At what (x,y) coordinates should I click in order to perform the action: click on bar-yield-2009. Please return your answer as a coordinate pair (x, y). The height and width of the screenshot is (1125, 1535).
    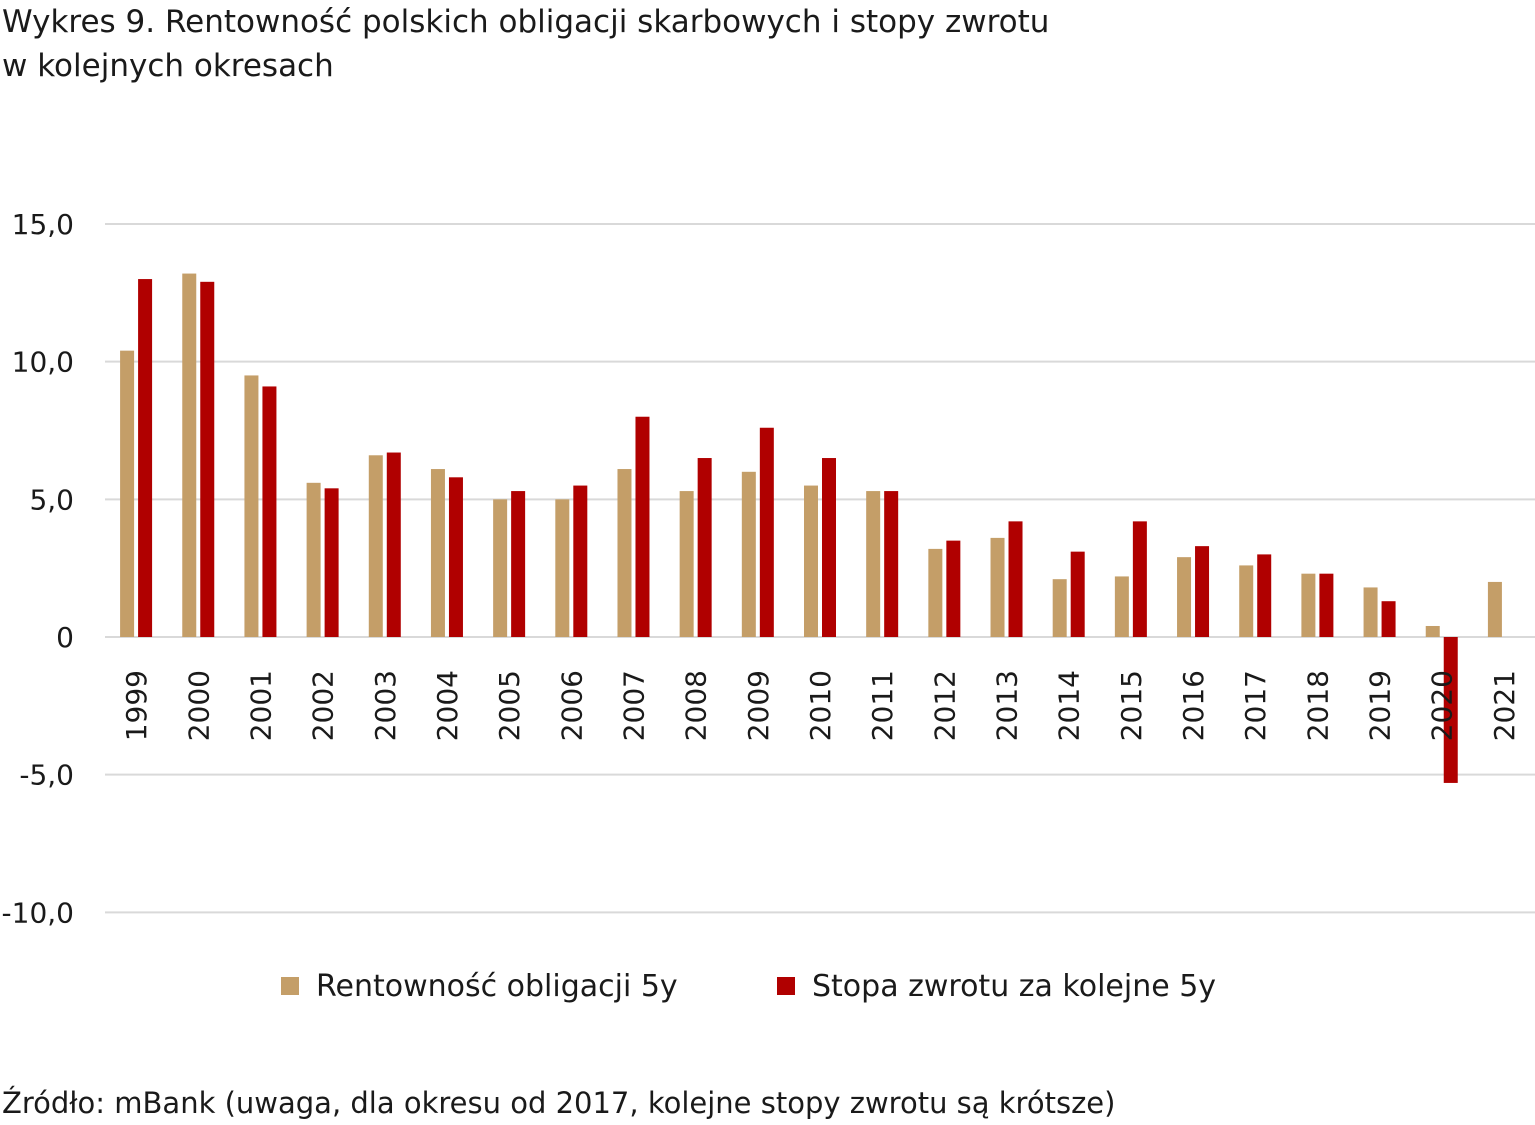
    Looking at the image, I should click on (748, 554).